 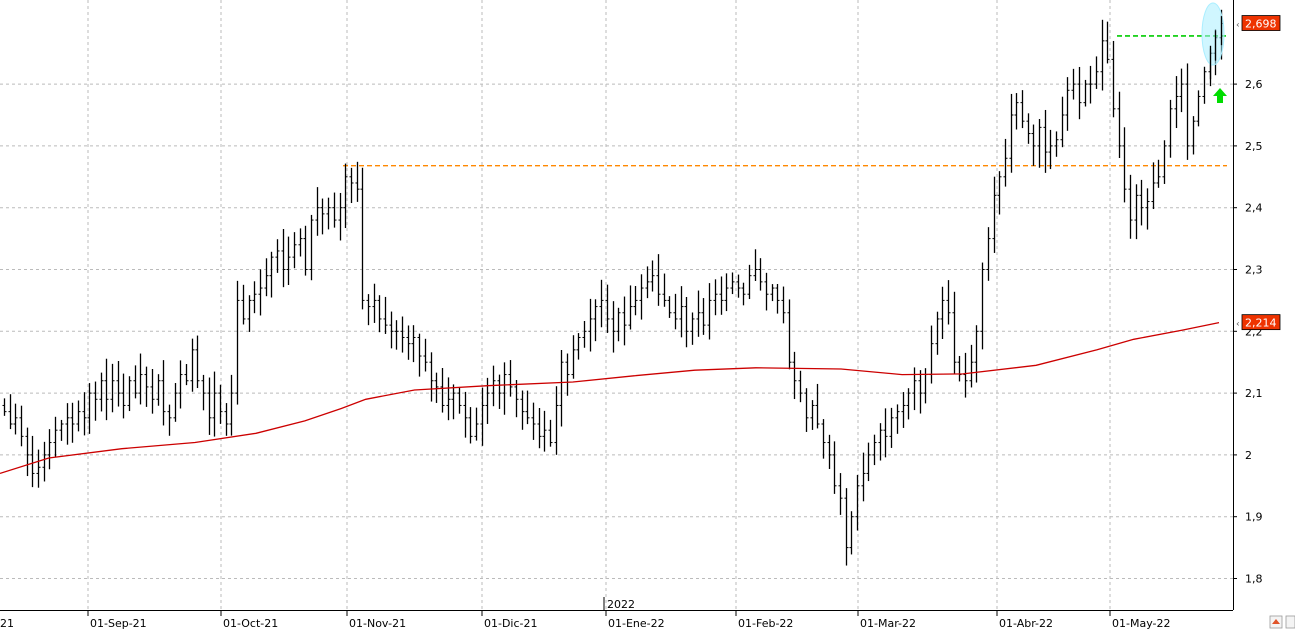 I want to click on y-tick-label: 1,8, so click(x=1254, y=579).